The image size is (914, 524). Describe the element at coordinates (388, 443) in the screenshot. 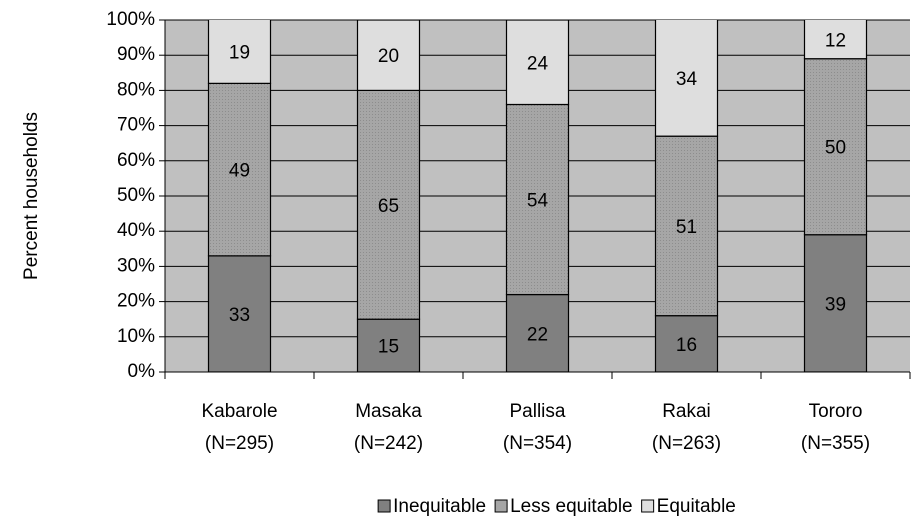

I see `x-tick-sublabel: (N=242)` at that location.